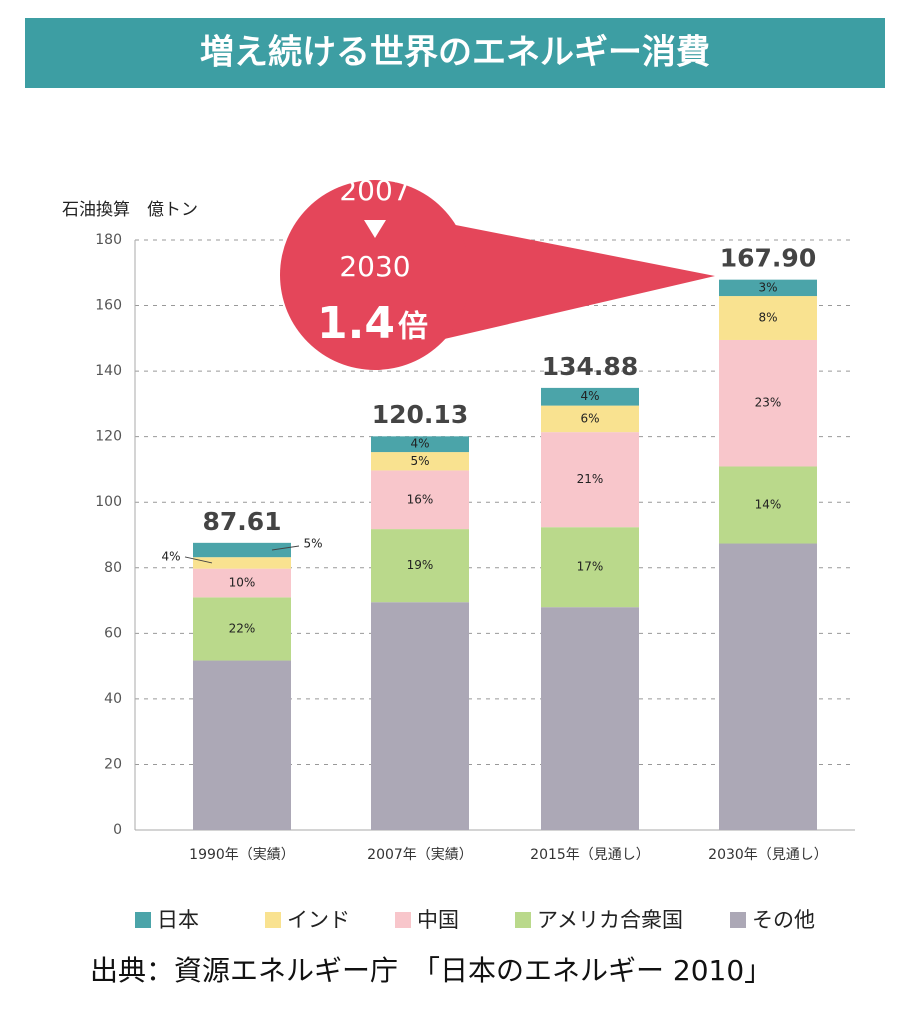 Image resolution: width=914 pixels, height=1022 pixels. What do you see at coordinates (242, 855) in the screenshot?
I see `x-tick-label: 1990年（実績）` at bounding box center [242, 855].